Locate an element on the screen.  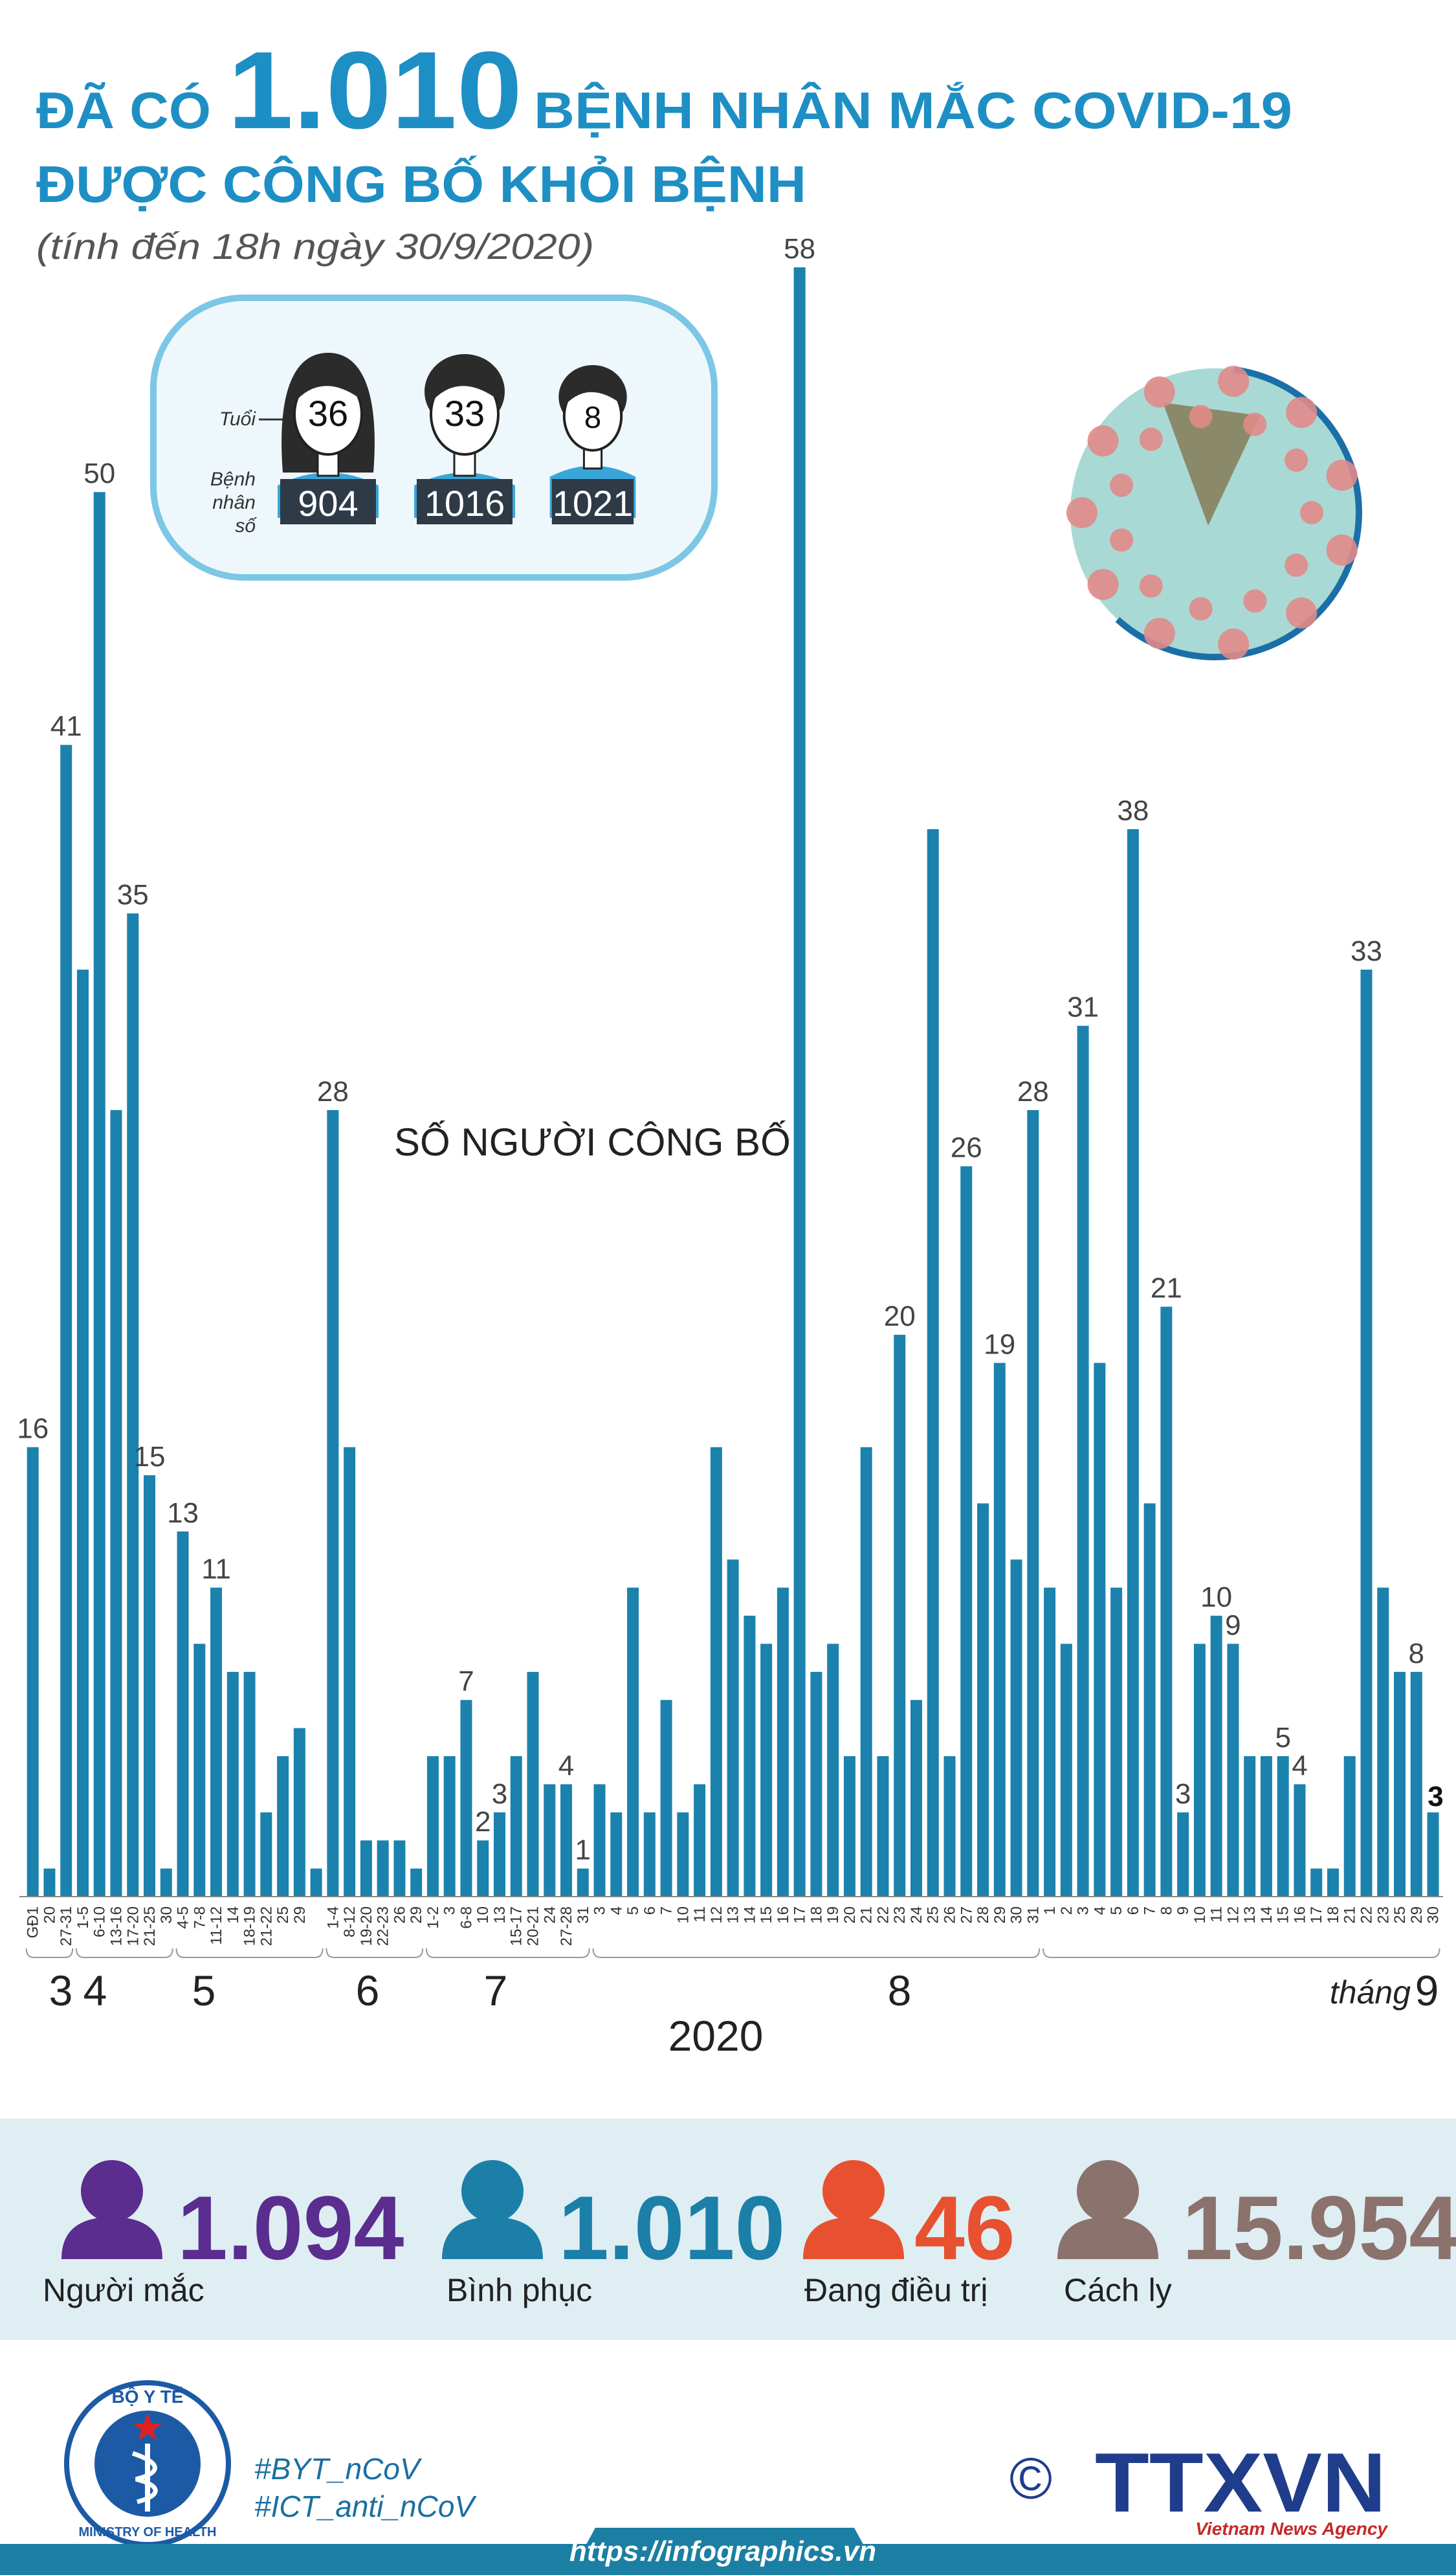
month-label: 3 is located at coordinates (61, 1991).